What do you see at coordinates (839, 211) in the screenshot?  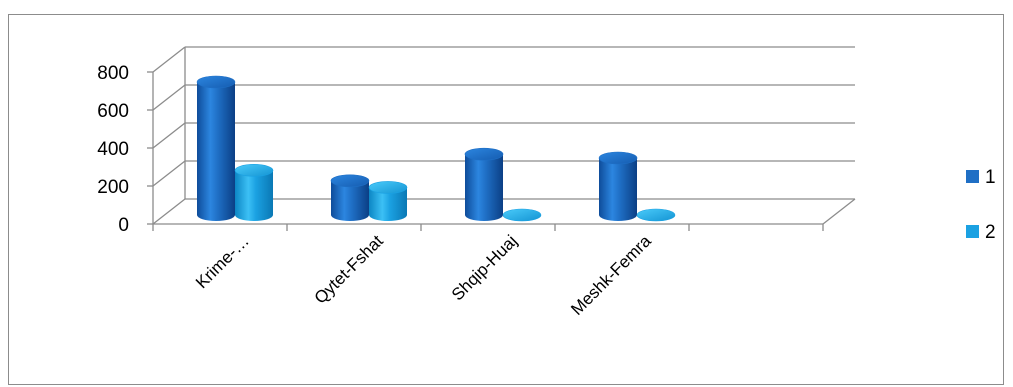 I see `floor-edge` at bounding box center [839, 211].